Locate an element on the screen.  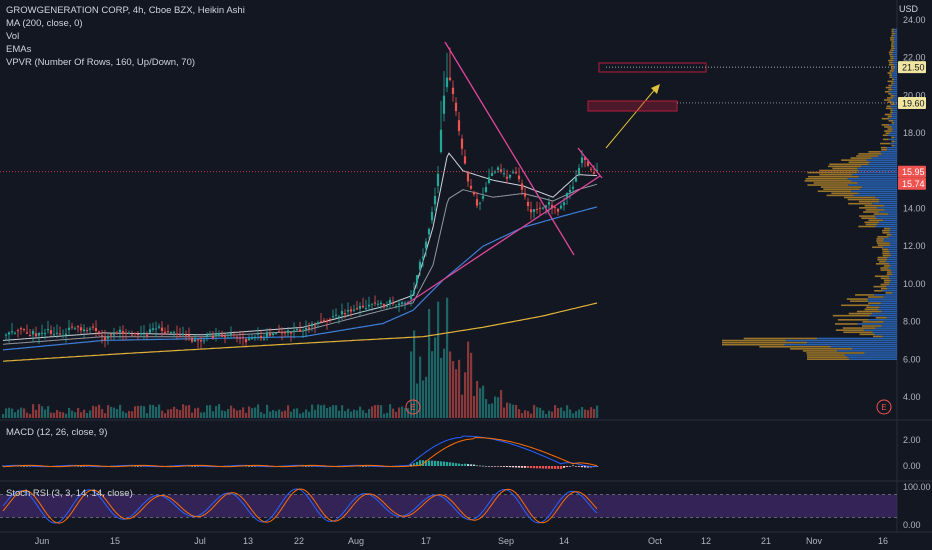
trendline-upper is located at coordinates (590, 163).